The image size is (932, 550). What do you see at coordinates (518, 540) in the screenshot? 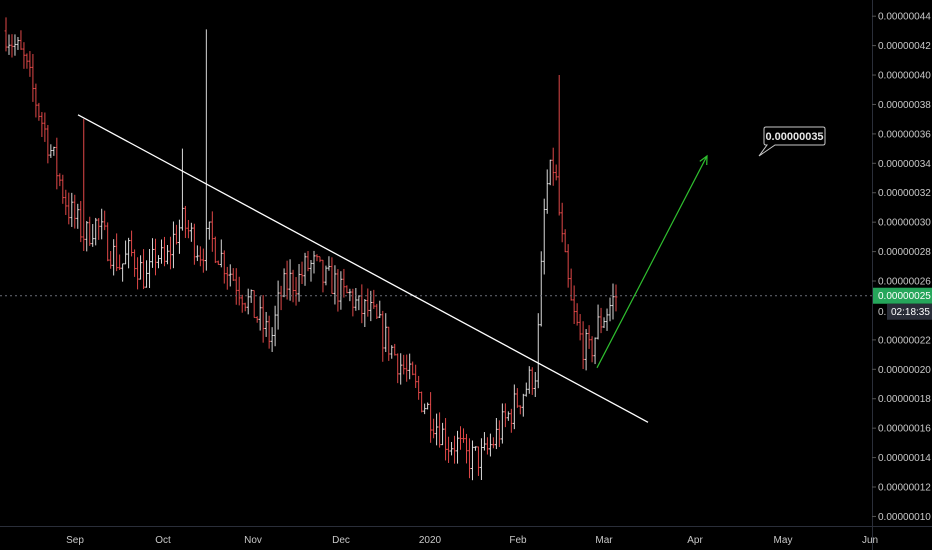
I see `x-tick-label: Feb` at bounding box center [518, 540].